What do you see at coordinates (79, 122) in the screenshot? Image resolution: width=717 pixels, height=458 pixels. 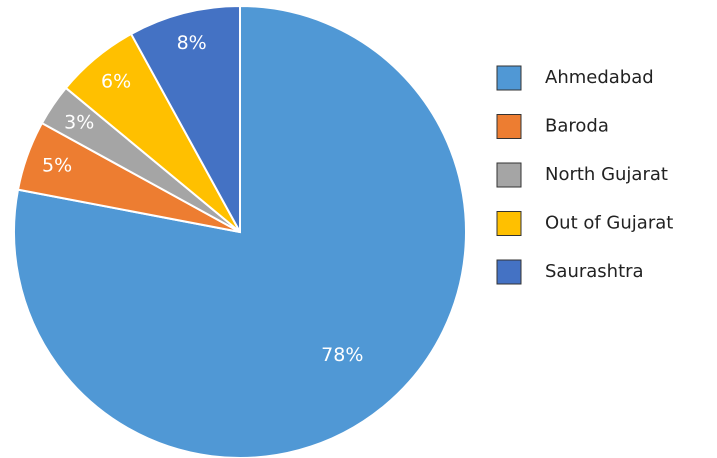 I see `data-label: 3%` at bounding box center [79, 122].